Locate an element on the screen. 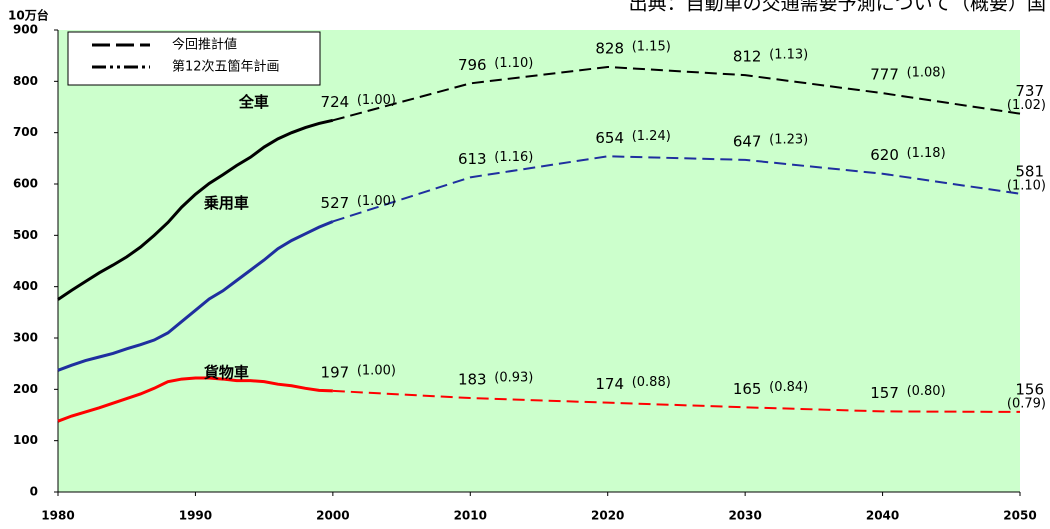  x-tick-label: 2030 is located at coordinates (744, 516).